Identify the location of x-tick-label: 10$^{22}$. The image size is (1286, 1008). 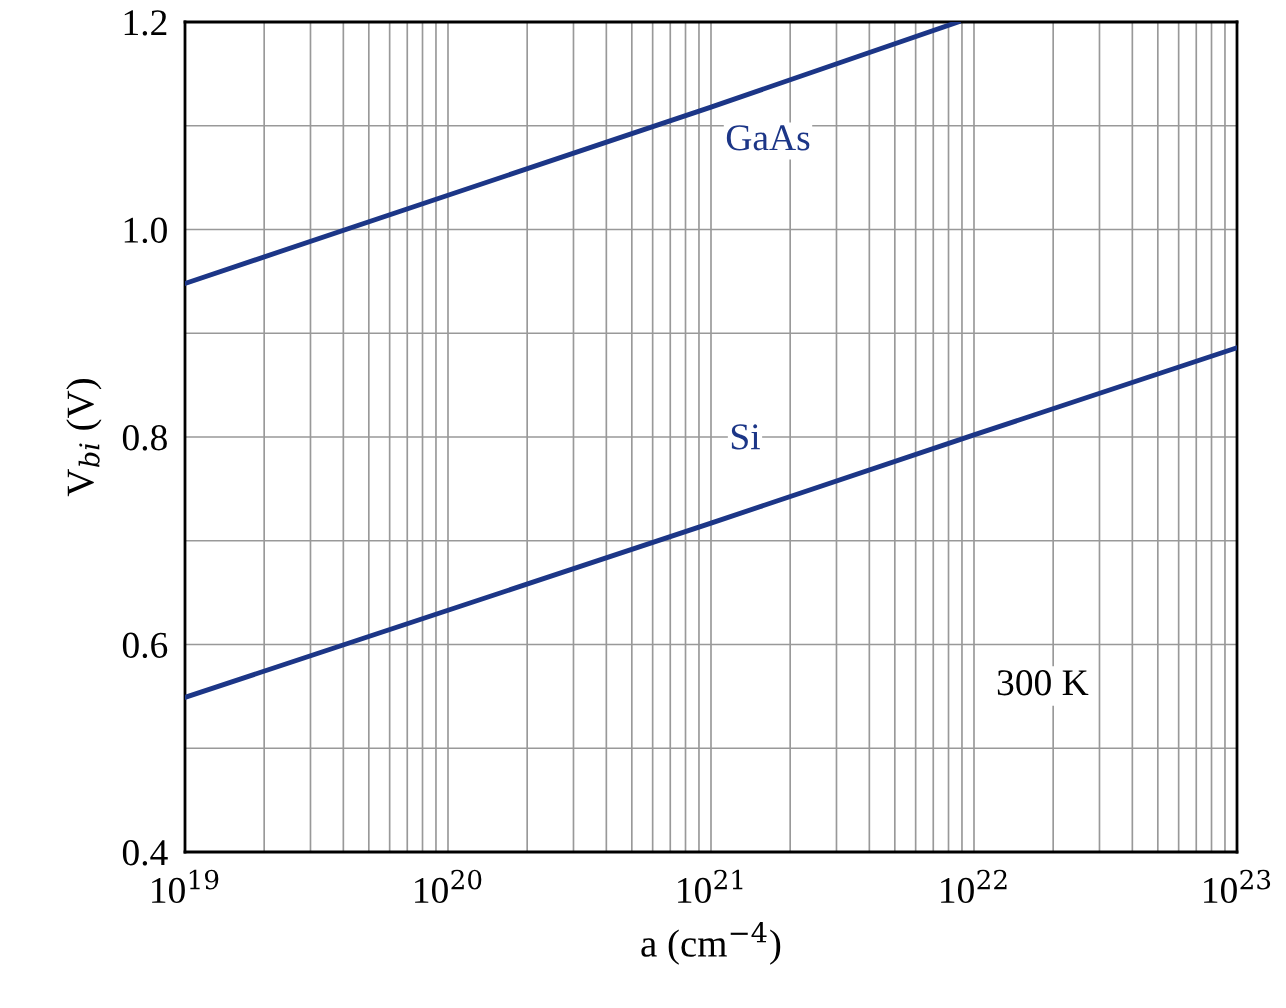
(974, 886).